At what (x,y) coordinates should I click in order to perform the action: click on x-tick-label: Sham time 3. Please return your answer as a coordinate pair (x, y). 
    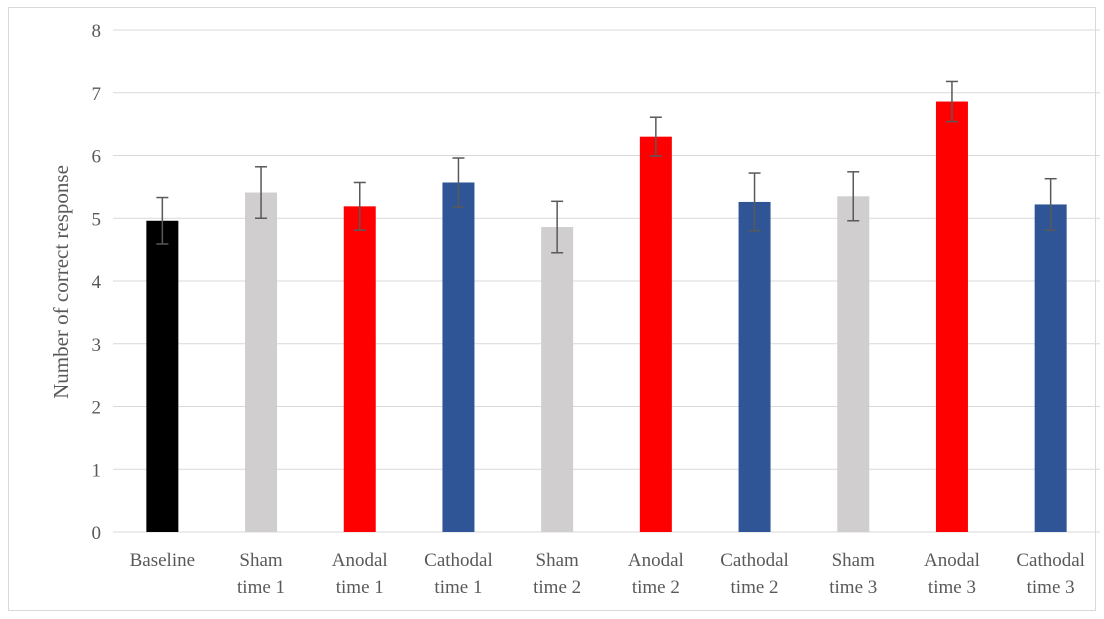
    Looking at the image, I should click on (853, 574).